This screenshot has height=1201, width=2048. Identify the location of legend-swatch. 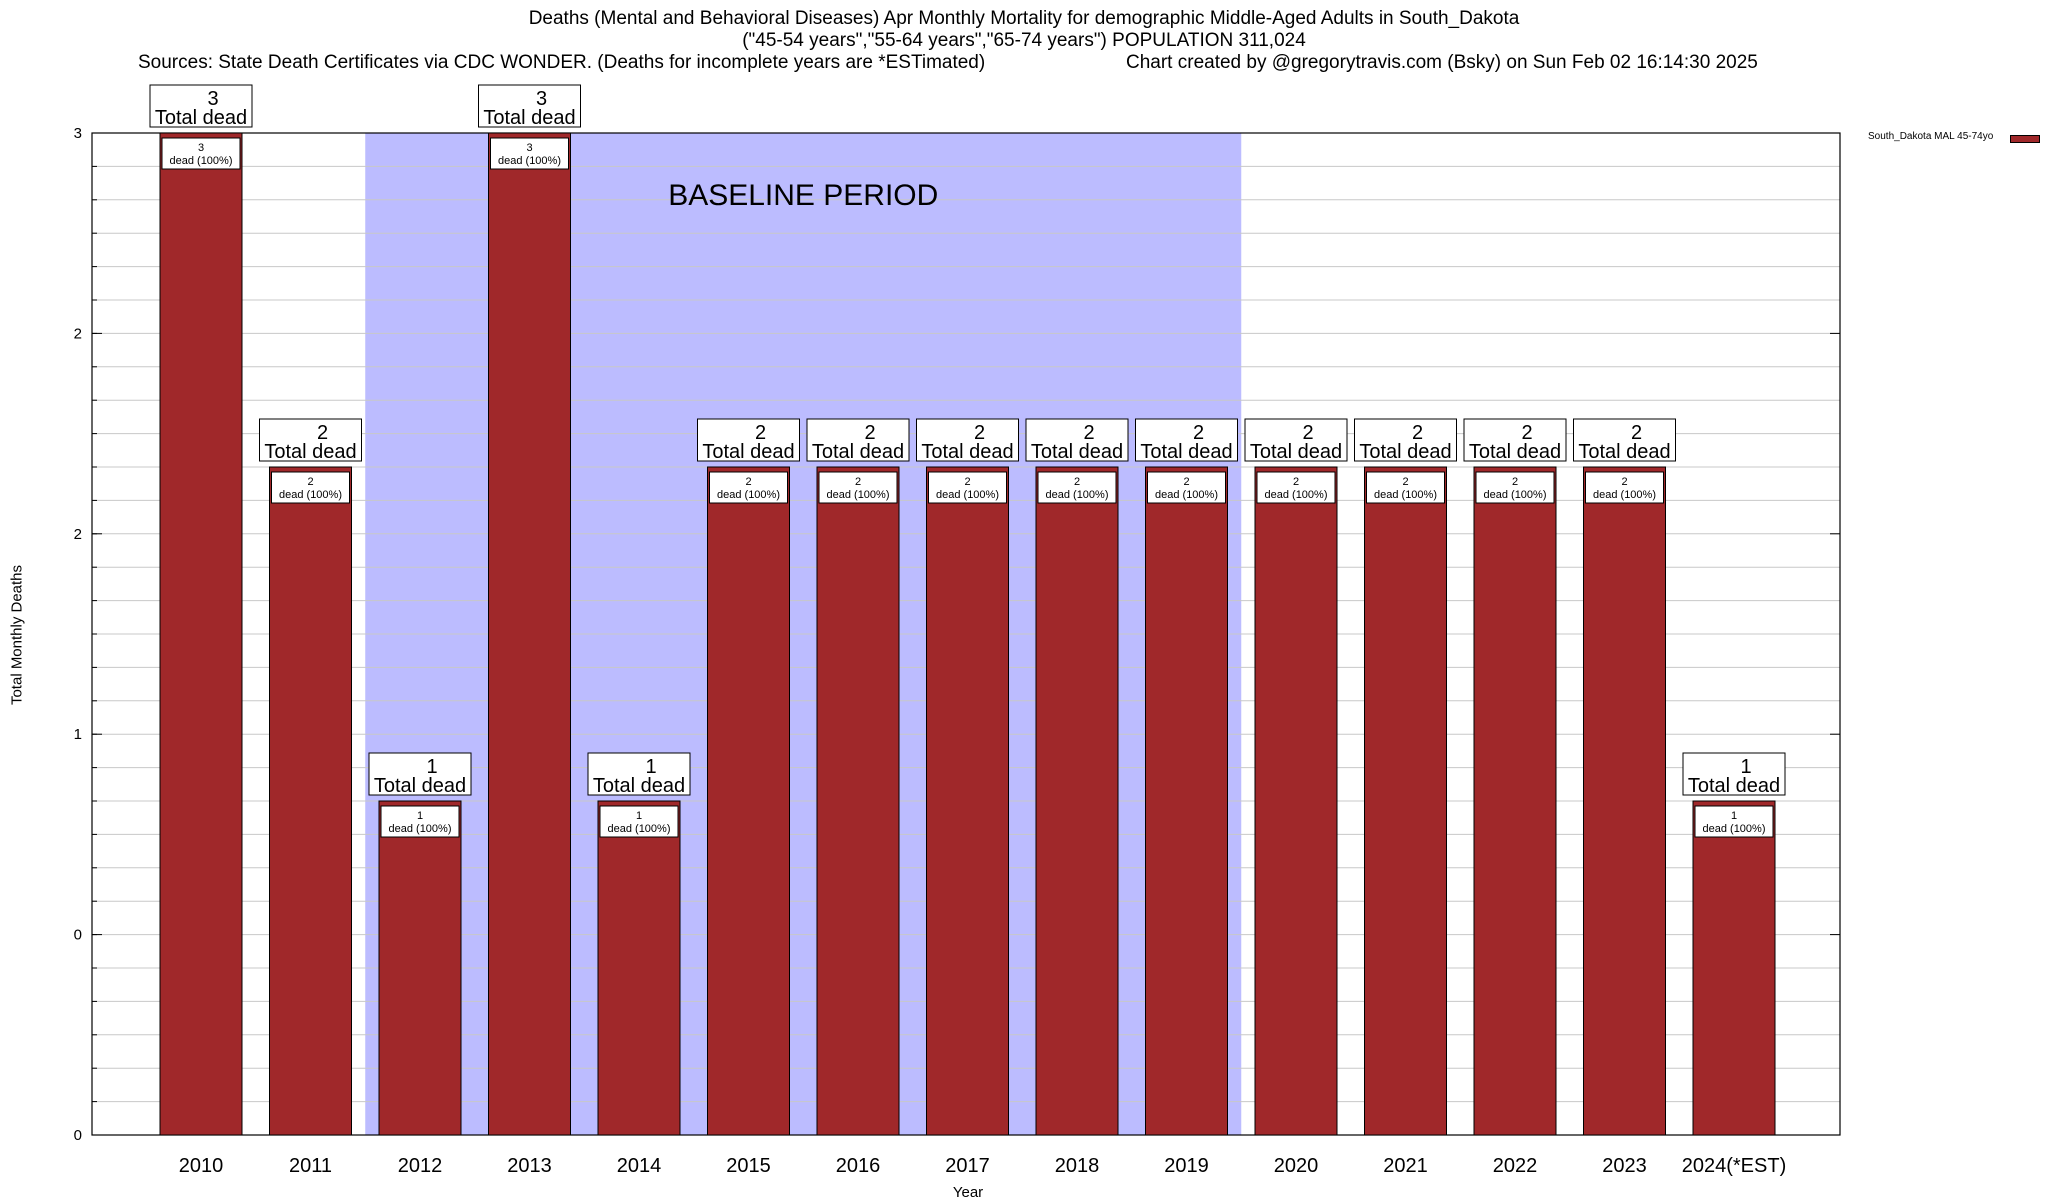
(2025, 139).